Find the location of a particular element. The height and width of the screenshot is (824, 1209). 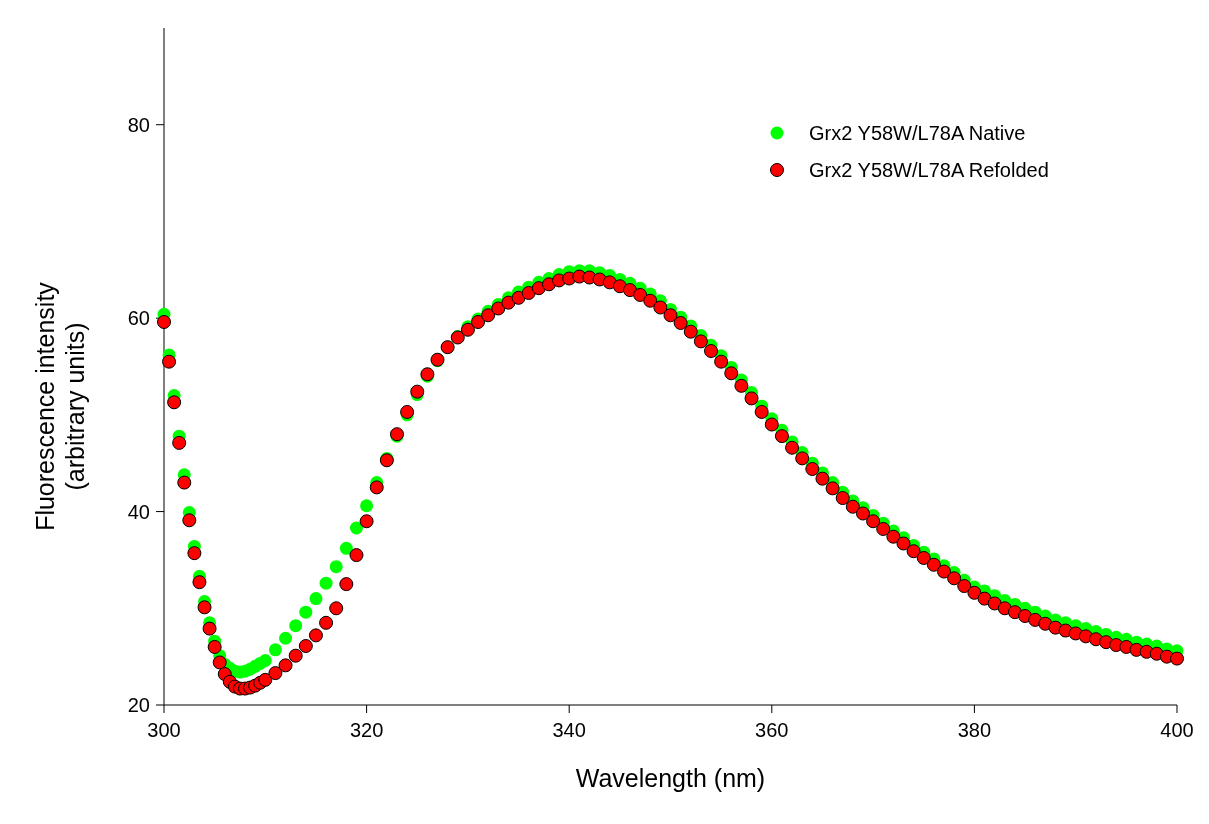

legend-label: Grx2 Y58W/L78A Refolded is located at coordinates (929, 170).